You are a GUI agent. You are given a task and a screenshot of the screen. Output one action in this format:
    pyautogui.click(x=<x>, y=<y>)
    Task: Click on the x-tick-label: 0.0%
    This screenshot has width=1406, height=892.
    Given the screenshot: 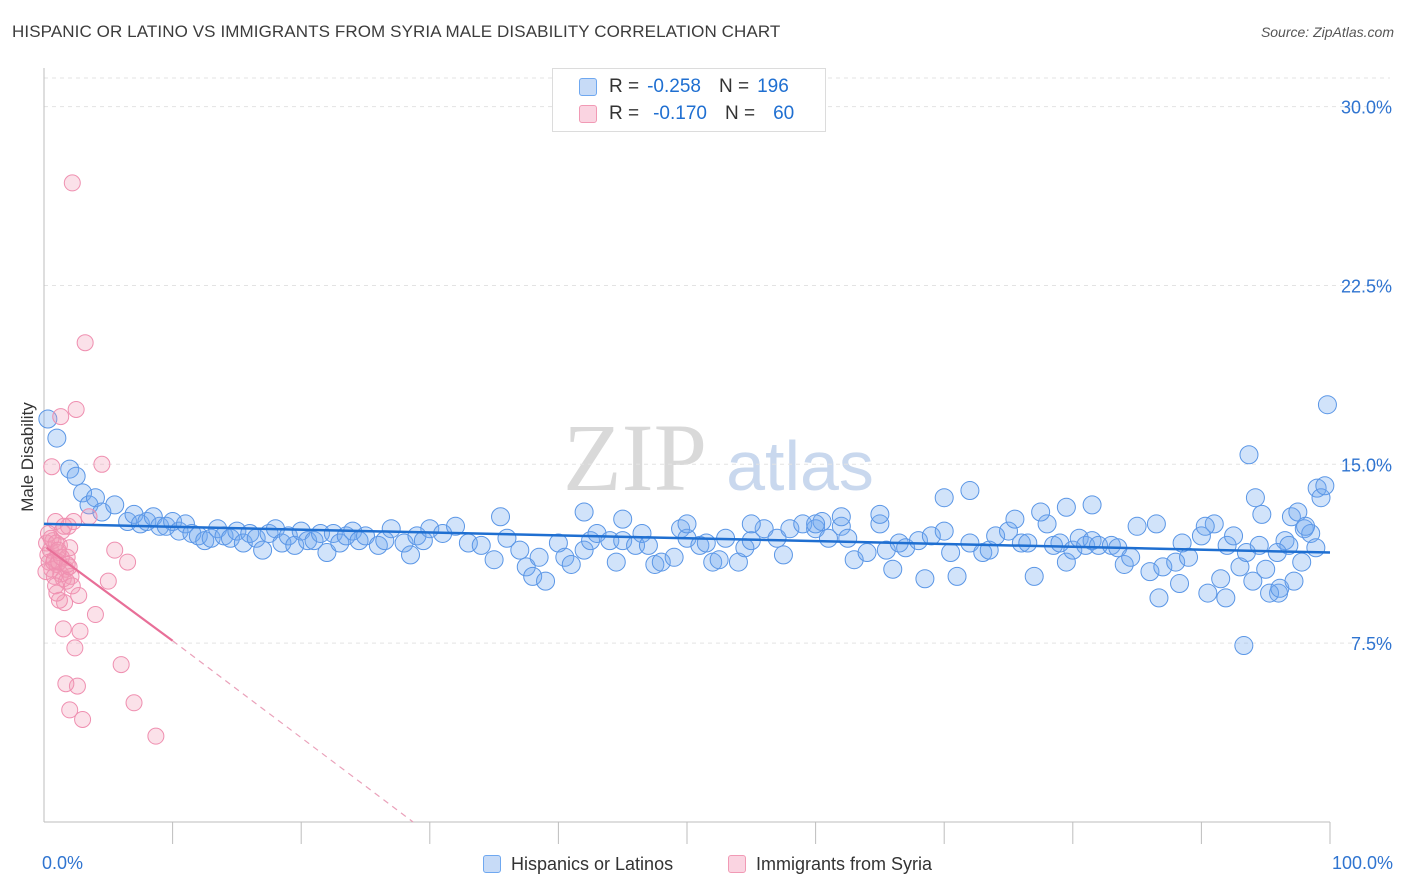 What is the action you would take?
    pyautogui.click(x=62, y=863)
    